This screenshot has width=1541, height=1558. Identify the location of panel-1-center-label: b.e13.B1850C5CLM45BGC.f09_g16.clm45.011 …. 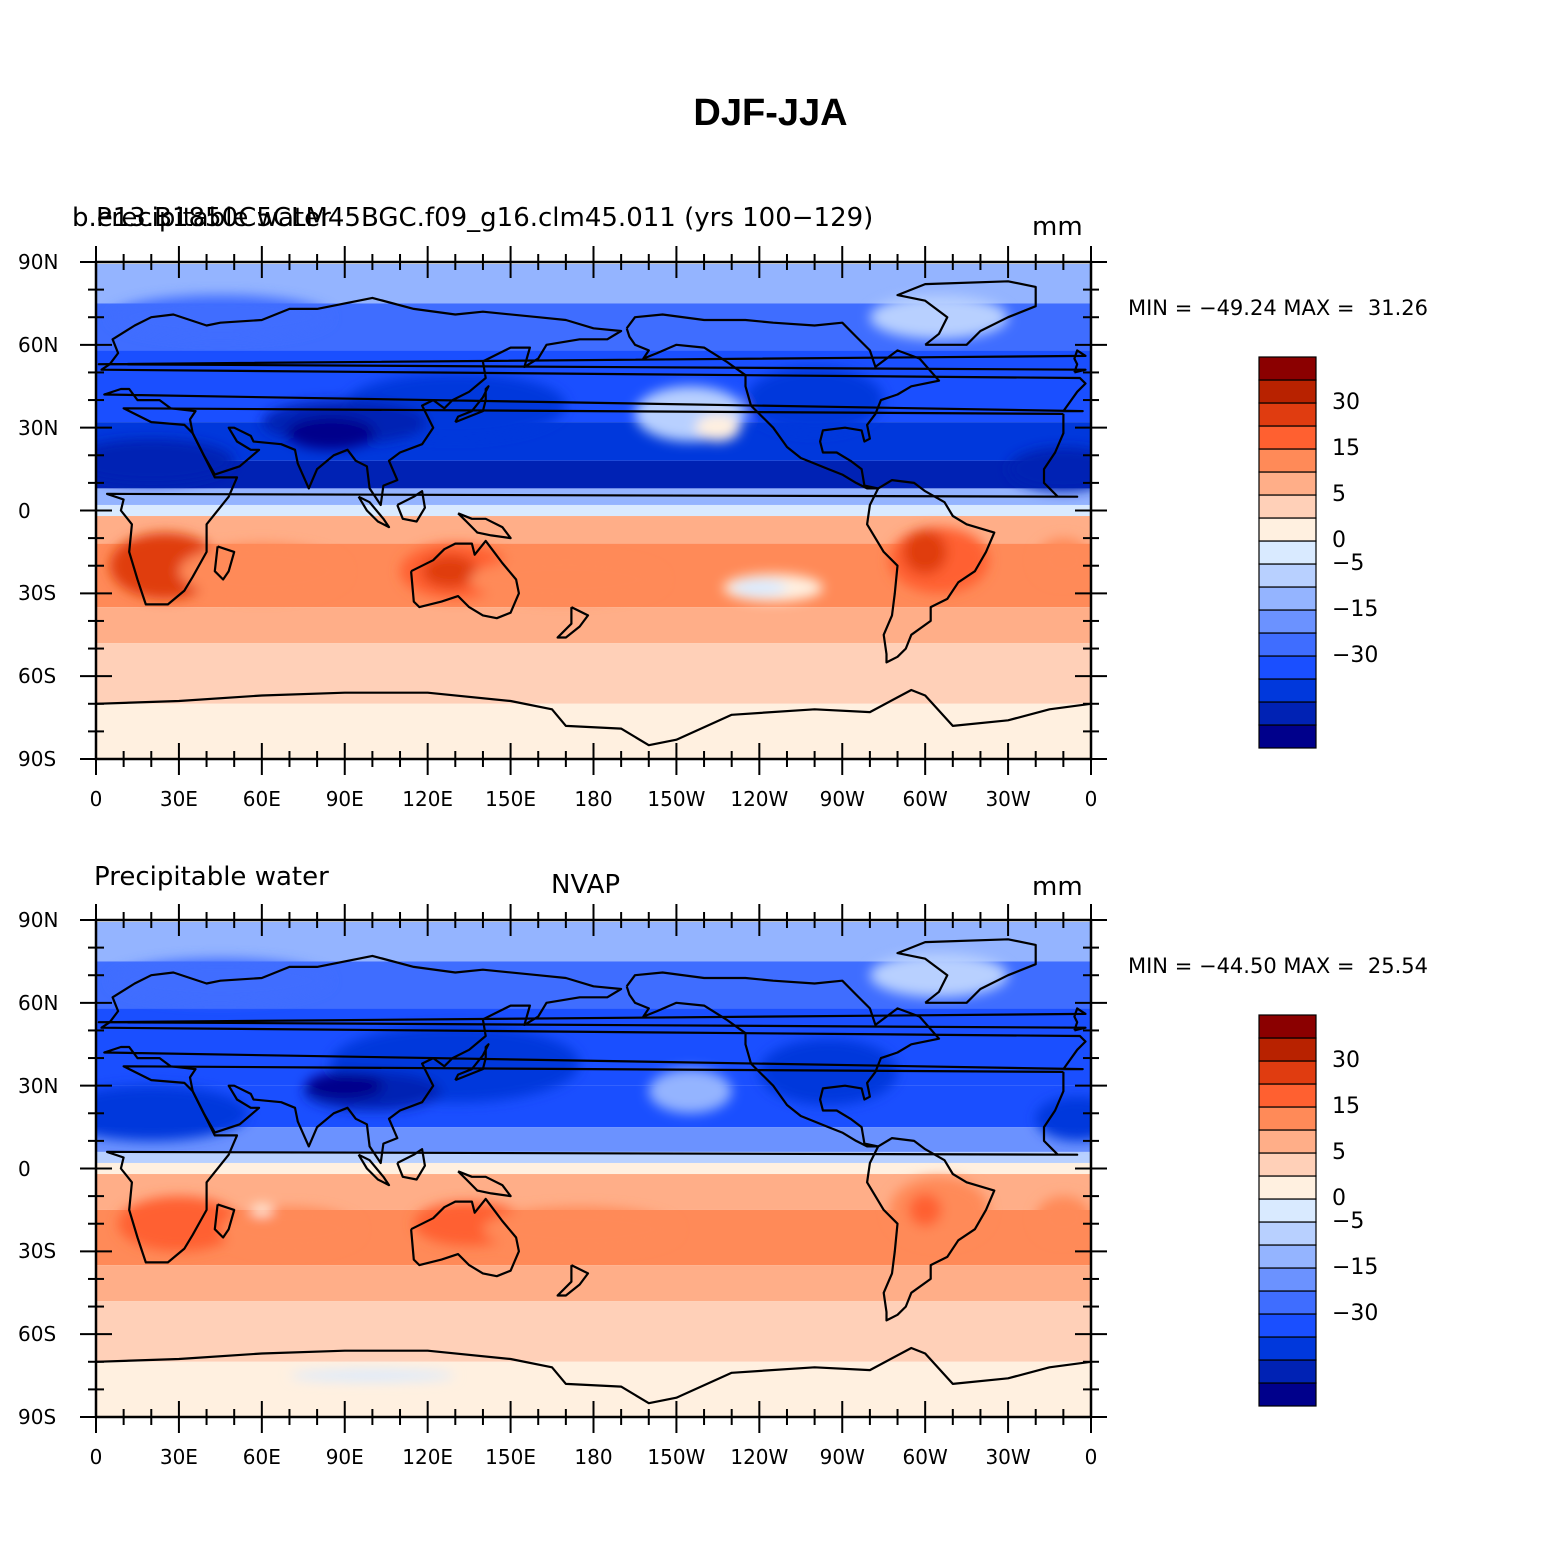
(473, 218).